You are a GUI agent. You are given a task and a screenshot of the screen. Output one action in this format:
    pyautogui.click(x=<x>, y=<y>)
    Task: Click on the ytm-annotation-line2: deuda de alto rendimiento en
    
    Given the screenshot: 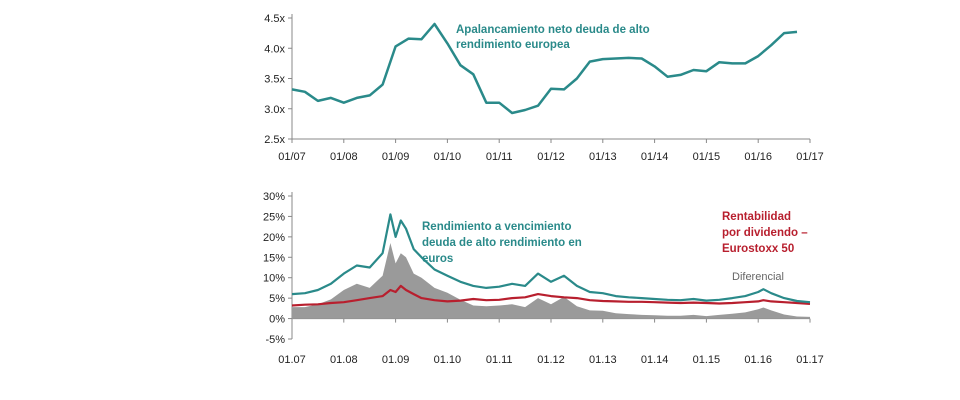 What is the action you would take?
    pyautogui.click(x=502, y=243)
    